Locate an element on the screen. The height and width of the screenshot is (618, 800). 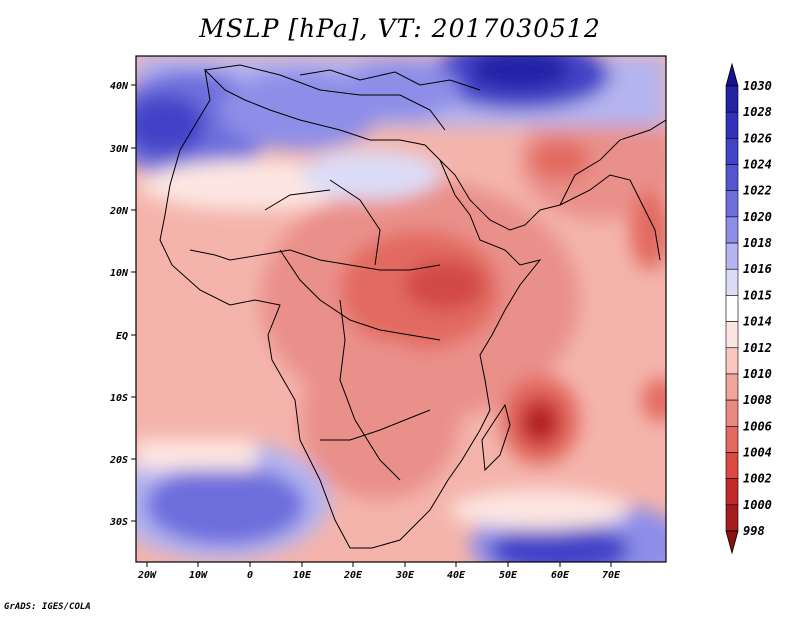
x-tick-label: 10W is located at coordinates (198, 575).